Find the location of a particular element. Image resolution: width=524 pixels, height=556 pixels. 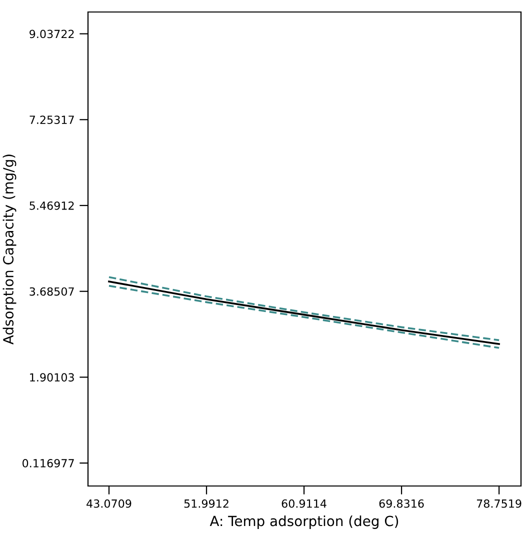

x-tick-label: 78.7519 is located at coordinates (499, 503).